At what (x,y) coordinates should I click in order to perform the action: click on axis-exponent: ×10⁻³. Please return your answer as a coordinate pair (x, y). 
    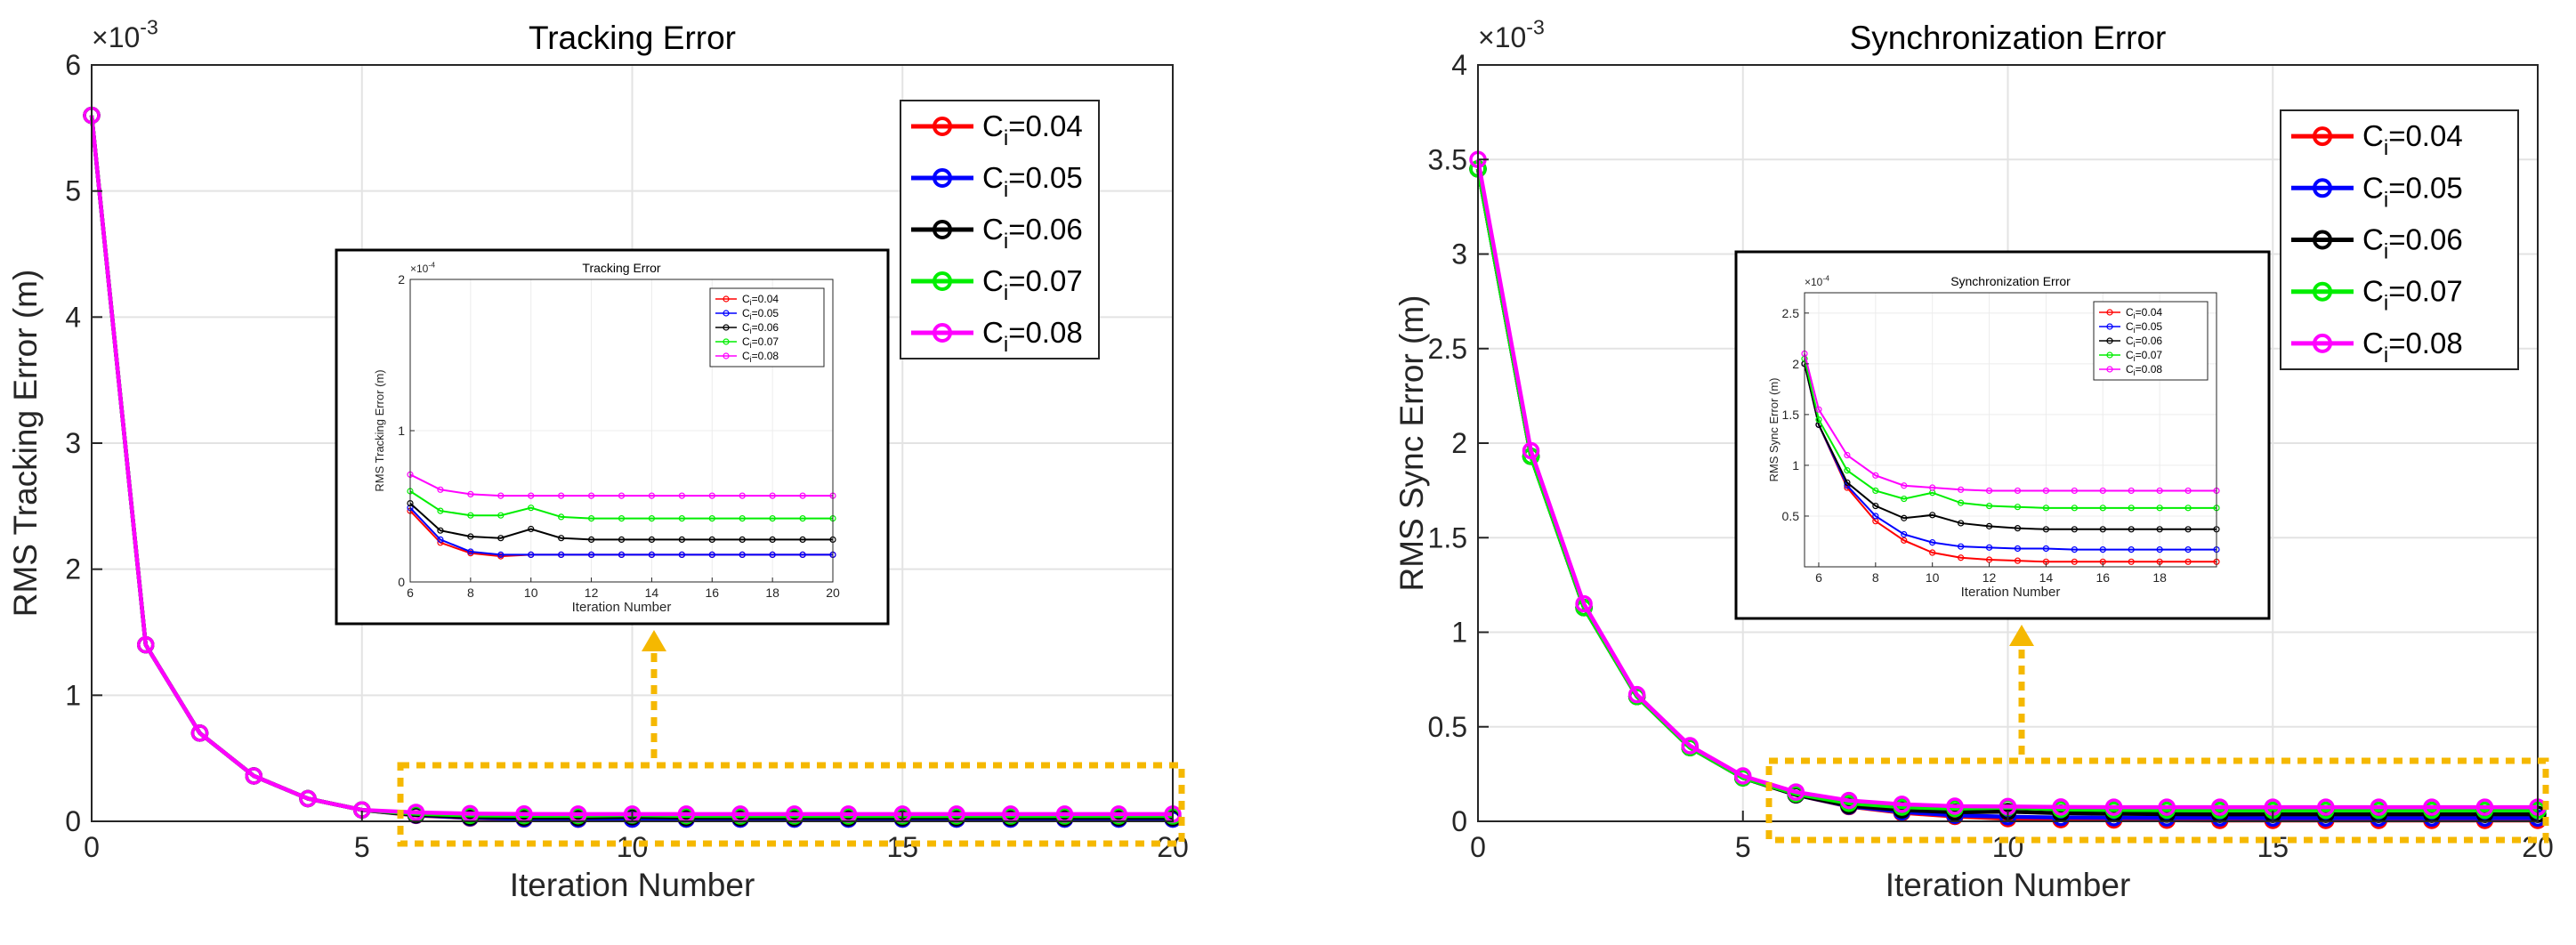
    Looking at the image, I should click on (125, 34).